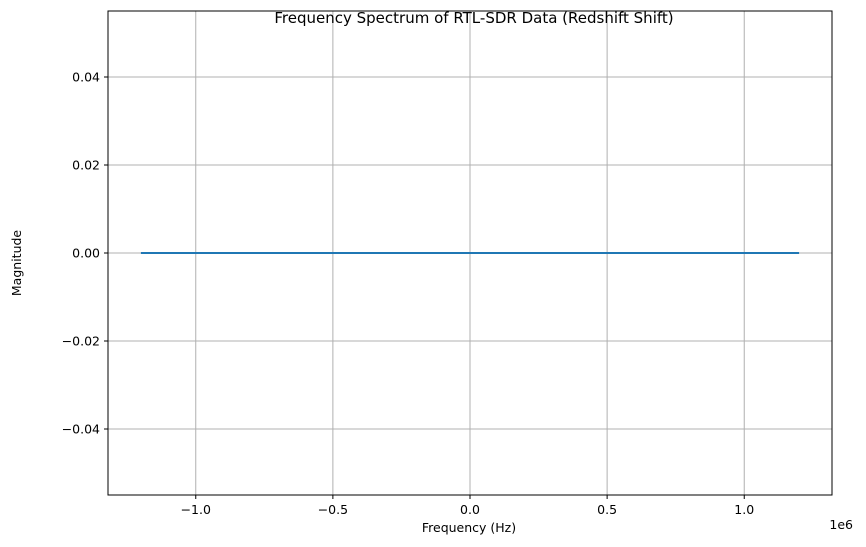  What do you see at coordinates (16, 263) in the screenshot?
I see `y-axis-label: Magnitude` at bounding box center [16, 263].